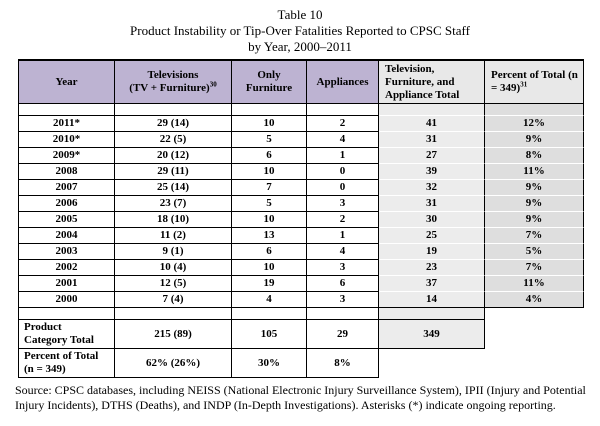  I want to click on col-header-televisions-line2: (TV + Furniture), so click(169, 88).